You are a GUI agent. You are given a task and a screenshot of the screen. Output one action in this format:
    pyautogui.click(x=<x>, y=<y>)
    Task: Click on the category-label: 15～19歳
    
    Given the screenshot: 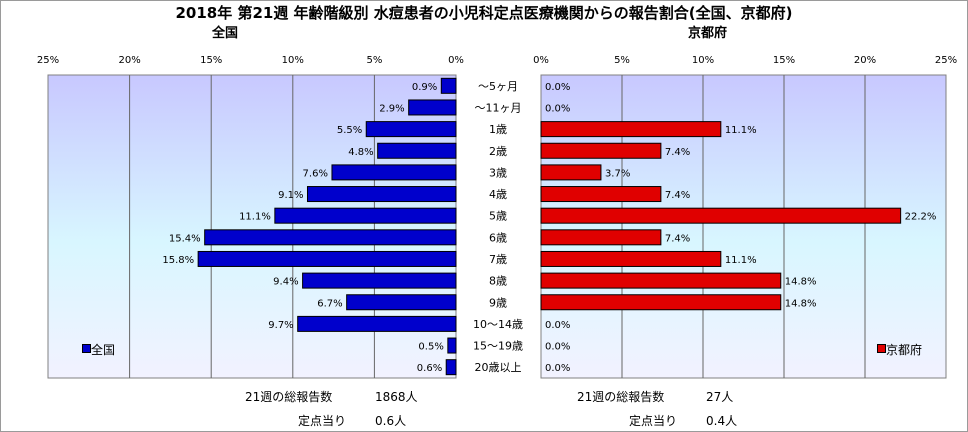 What is the action you would take?
    pyautogui.click(x=498, y=346)
    